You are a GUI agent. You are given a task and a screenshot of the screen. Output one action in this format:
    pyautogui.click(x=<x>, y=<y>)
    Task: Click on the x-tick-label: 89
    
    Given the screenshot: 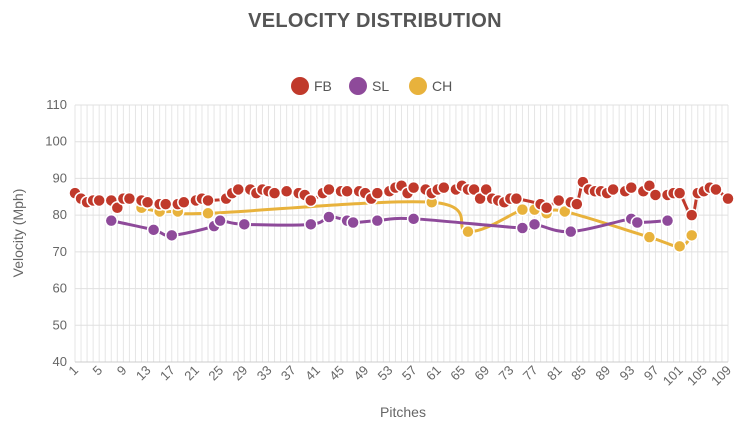 What is the action you would take?
    pyautogui.click(x=602, y=373)
    